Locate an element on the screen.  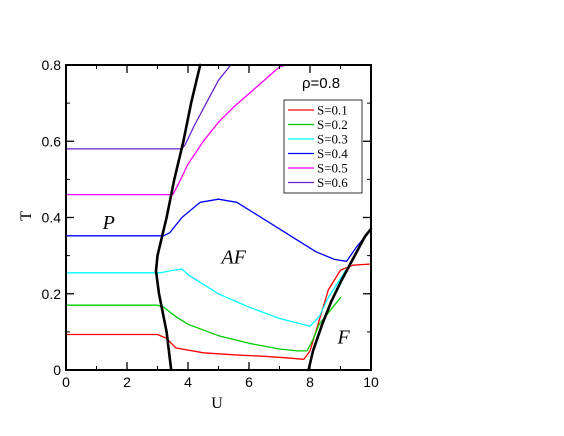
x-tick-label: 10 is located at coordinates (371, 382).